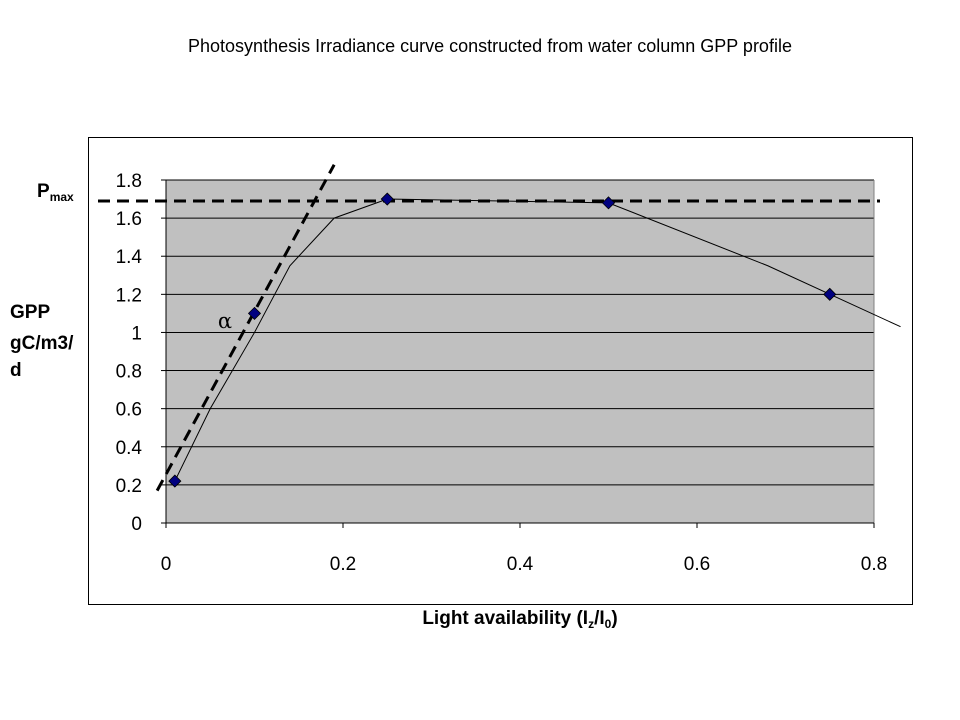 This screenshot has width=960, height=720. What do you see at coordinates (16, 370) in the screenshot?
I see `y-axis-label-line-3: d` at bounding box center [16, 370].